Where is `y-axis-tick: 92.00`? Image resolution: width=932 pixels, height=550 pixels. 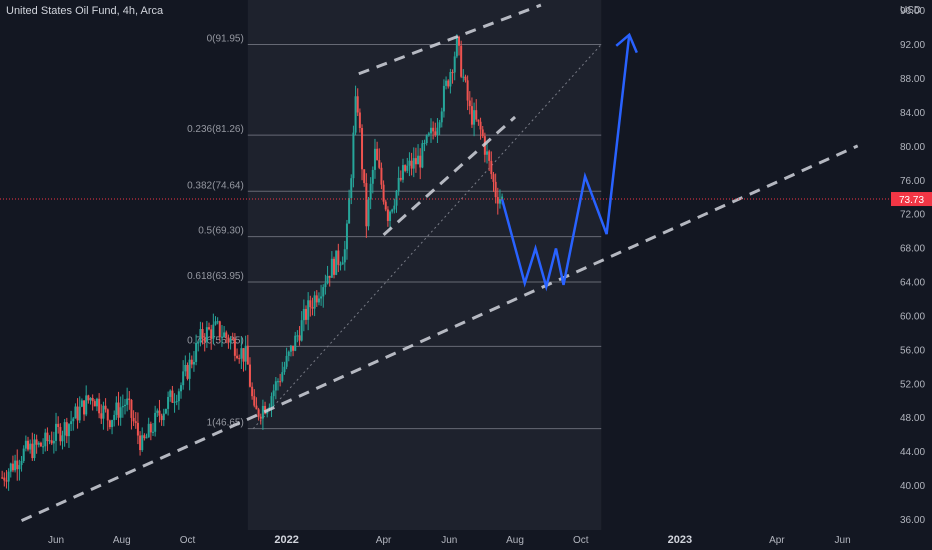
y-axis-tick: 92.00 is located at coordinates (912, 45).